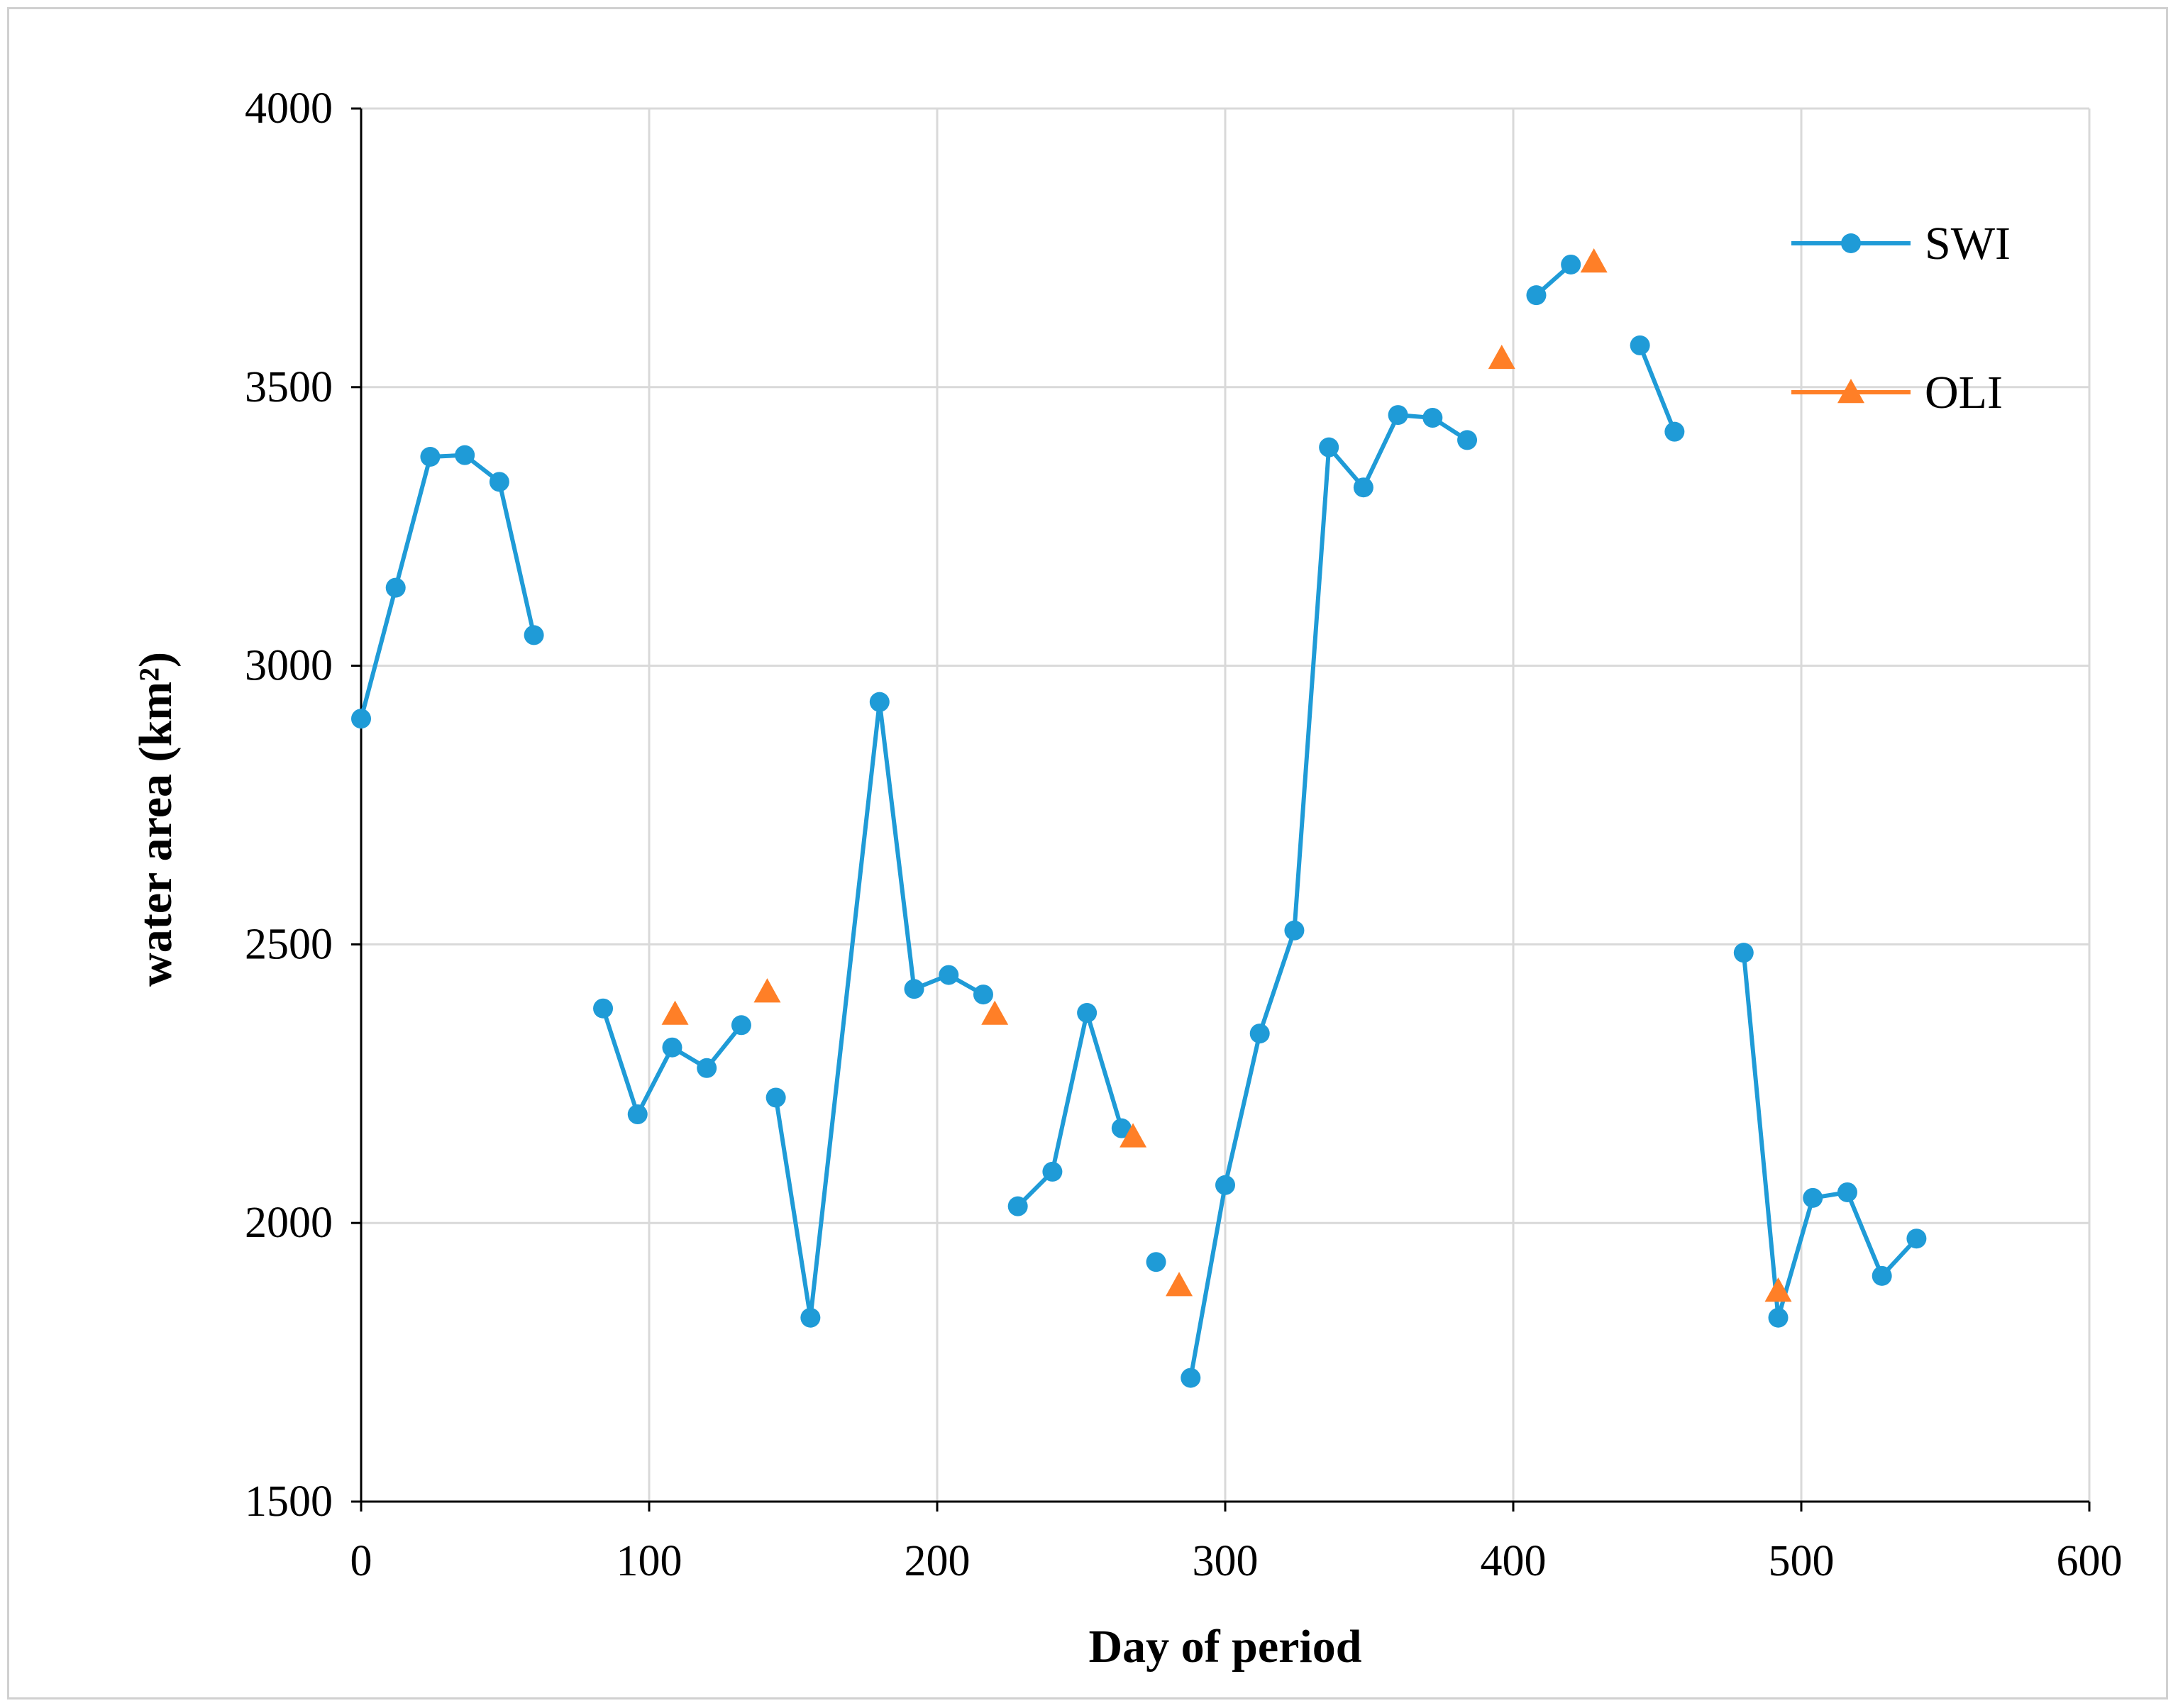 This screenshot has height=1708, width=2178. Describe the element at coordinates (938, 1561) in the screenshot. I see `x-tick-label: 200` at that location.